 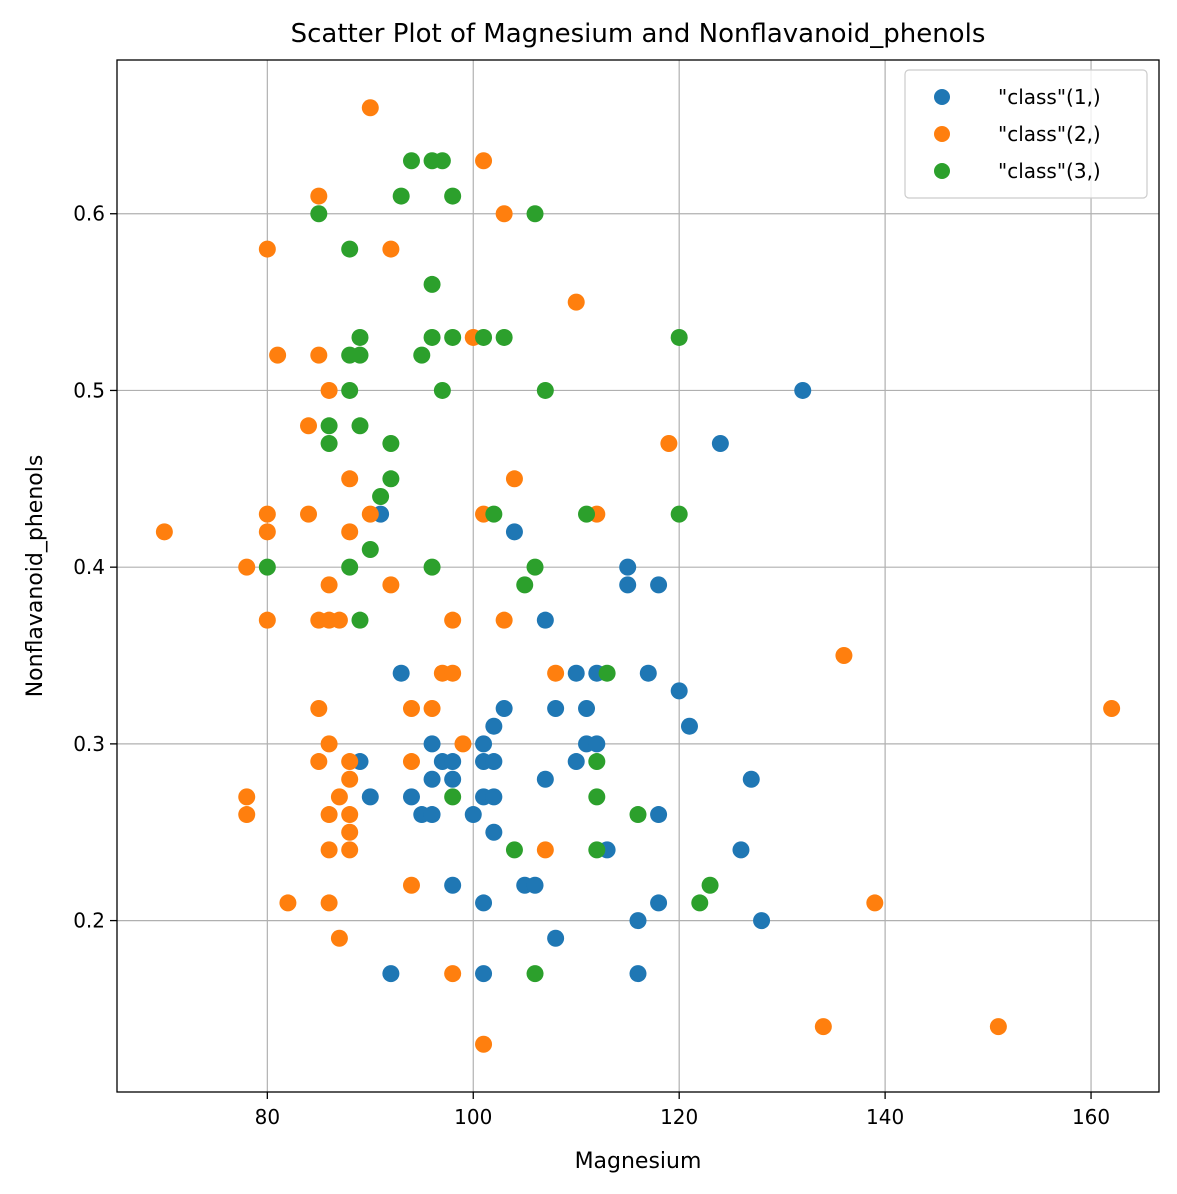 I want to click on legend: "class"(1,) "class"(2,) "class"(3,), so click(x=1026, y=134).